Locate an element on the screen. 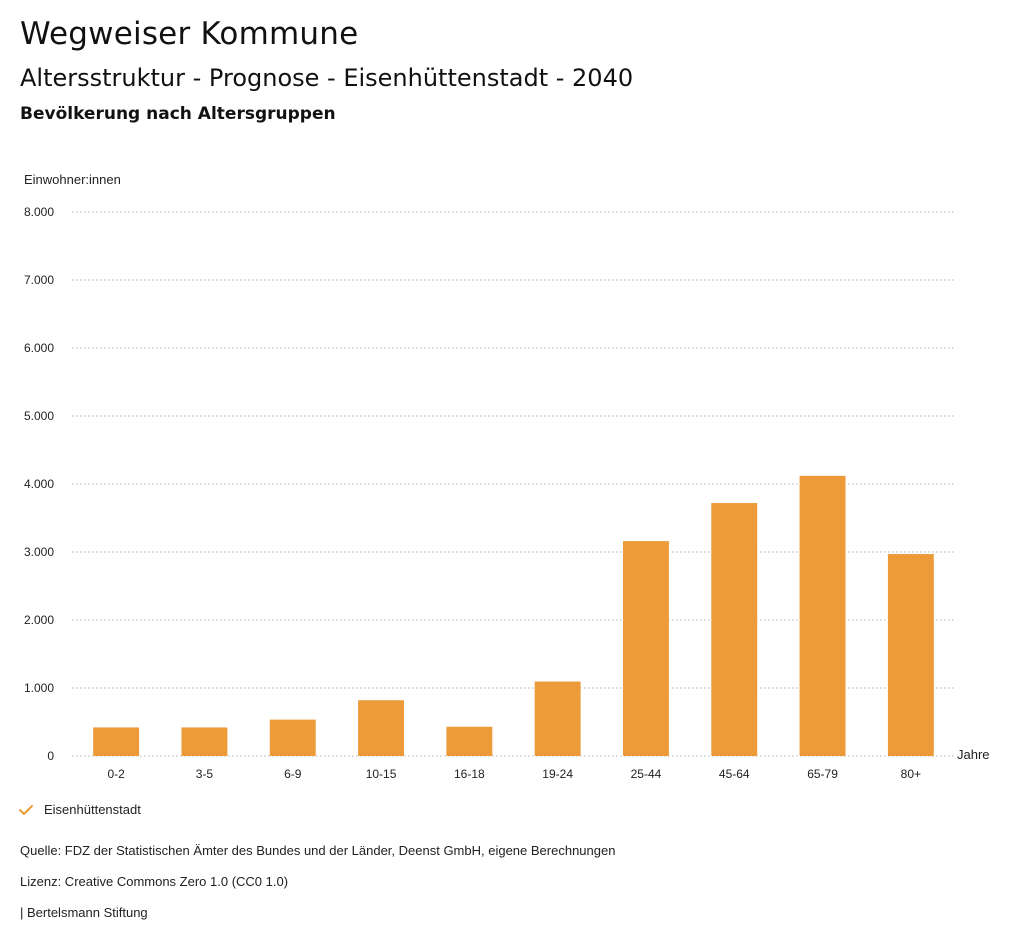 The image size is (1024, 946). publisher-note: | Bertelsmann Stiftung is located at coordinates (84, 912).